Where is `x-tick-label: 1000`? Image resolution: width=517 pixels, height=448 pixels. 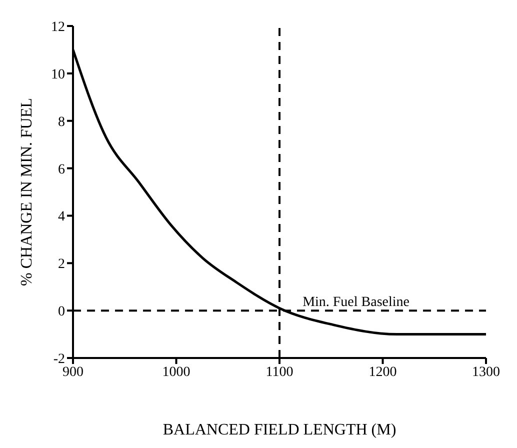 x-tick-label: 1000 is located at coordinates (176, 372).